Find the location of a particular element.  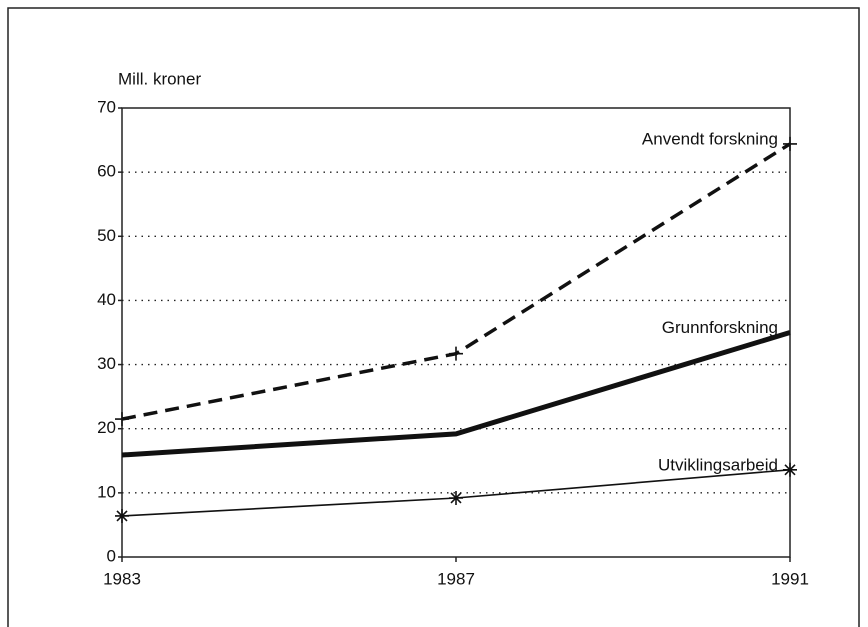

series-label: Grunnforskning is located at coordinates (720, 327).